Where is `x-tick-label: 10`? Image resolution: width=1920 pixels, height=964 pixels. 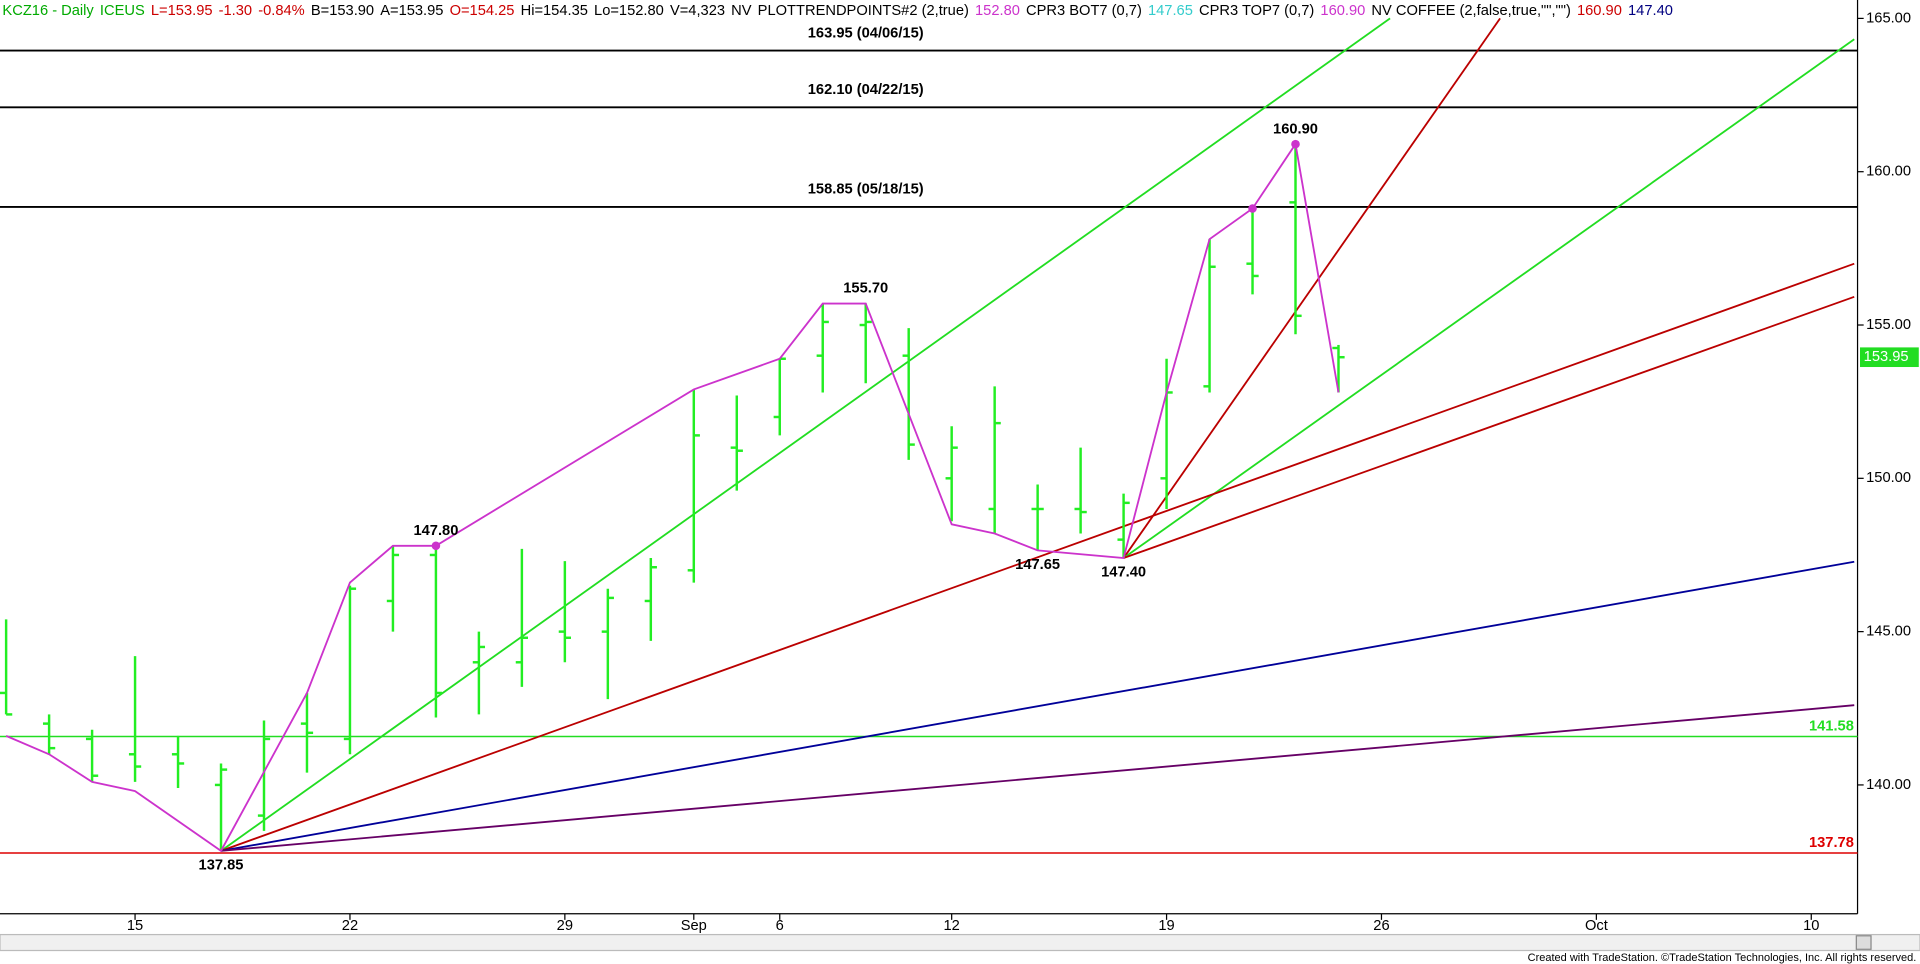 x-tick-label: 10 is located at coordinates (1811, 926).